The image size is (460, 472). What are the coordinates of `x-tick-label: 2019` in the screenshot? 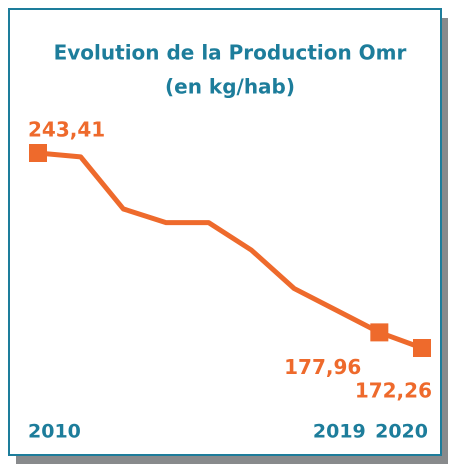 It's located at (339, 432).